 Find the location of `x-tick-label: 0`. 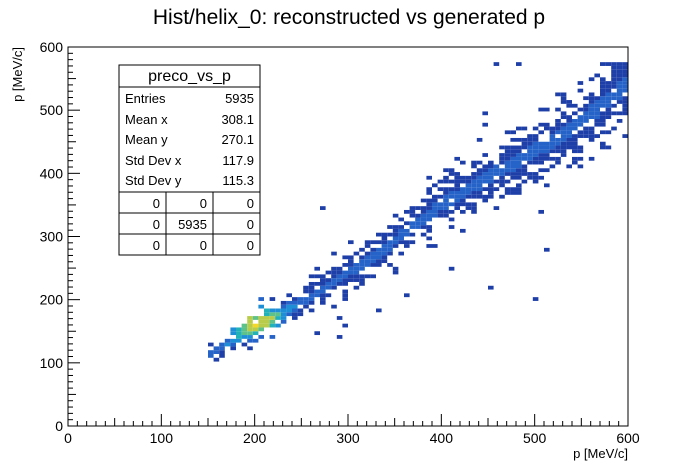

x-tick-label: 0 is located at coordinates (68, 438).